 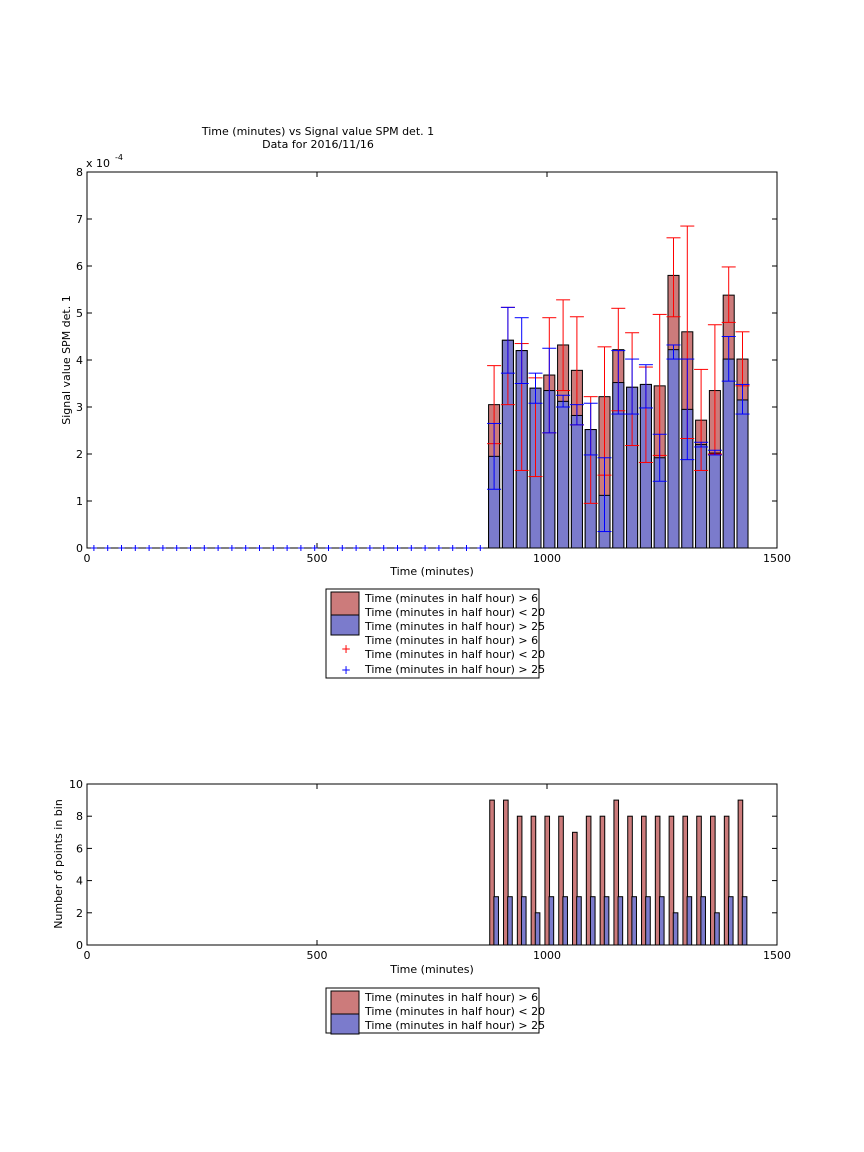 I want to click on legend-1-box, so click(x=432, y=633).